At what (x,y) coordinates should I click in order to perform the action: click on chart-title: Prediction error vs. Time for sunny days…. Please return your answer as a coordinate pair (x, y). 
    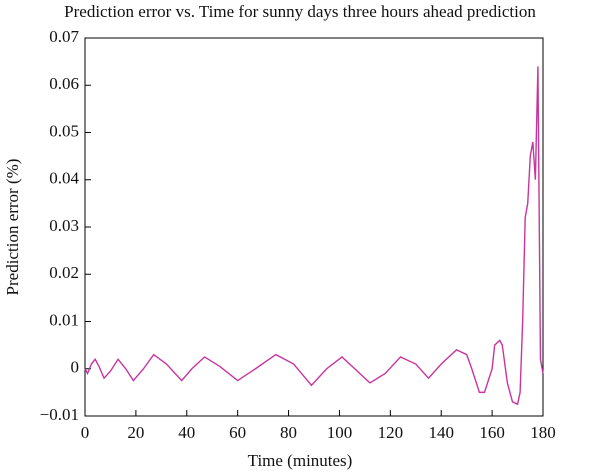
    Looking at the image, I should click on (300, 11).